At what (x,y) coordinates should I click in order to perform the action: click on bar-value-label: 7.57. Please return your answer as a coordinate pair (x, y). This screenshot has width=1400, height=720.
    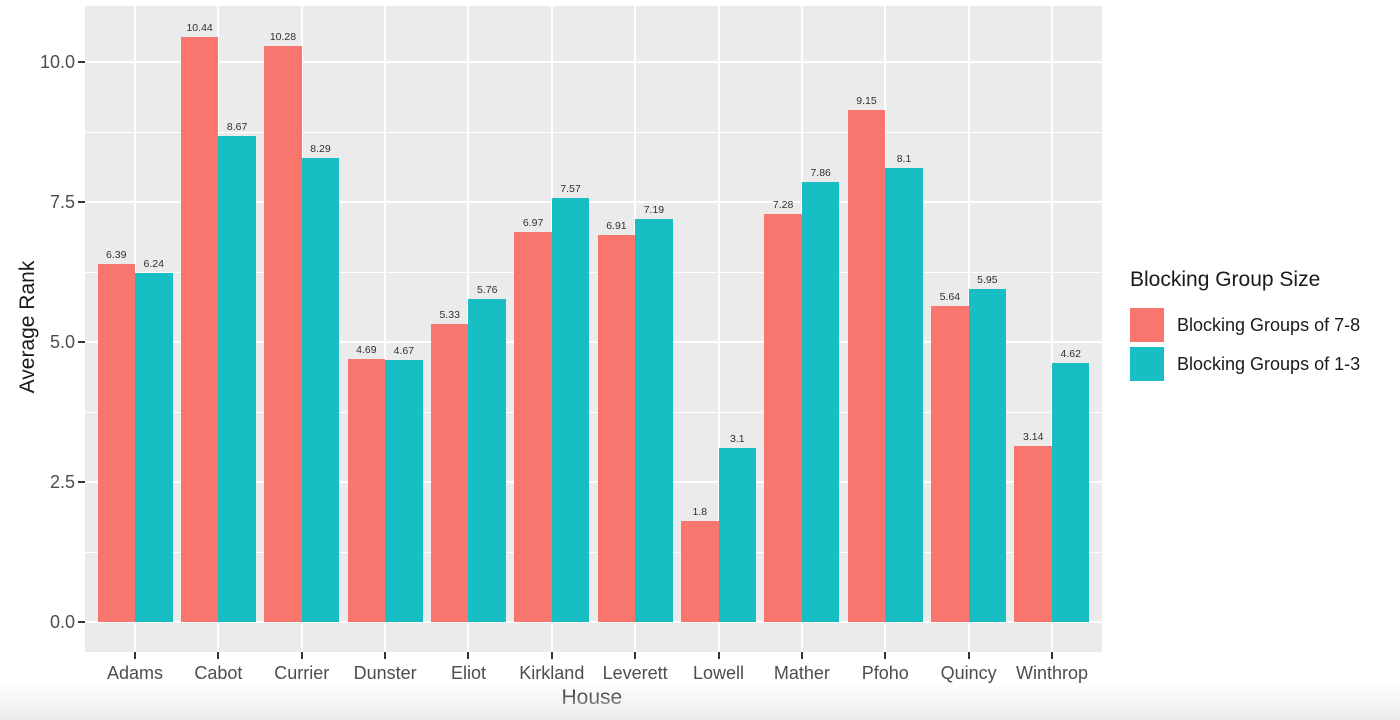
    Looking at the image, I should click on (570, 189).